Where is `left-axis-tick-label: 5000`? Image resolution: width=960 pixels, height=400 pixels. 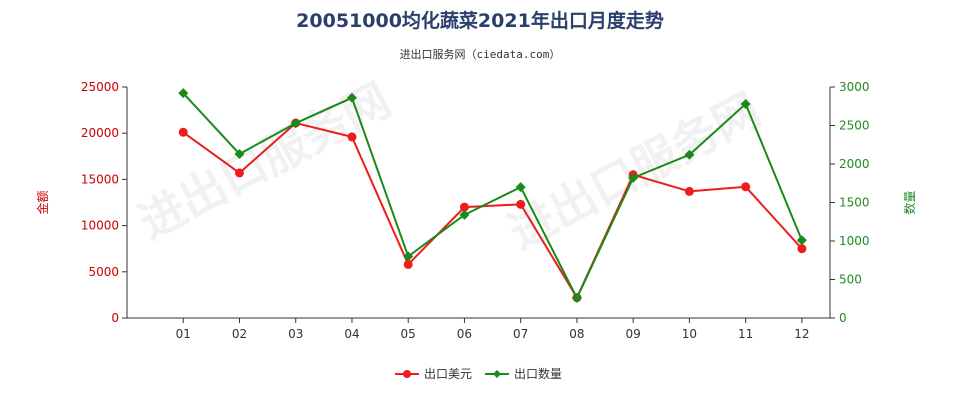 left-axis-tick-label: 5000 is located at coordinates (103, 272).